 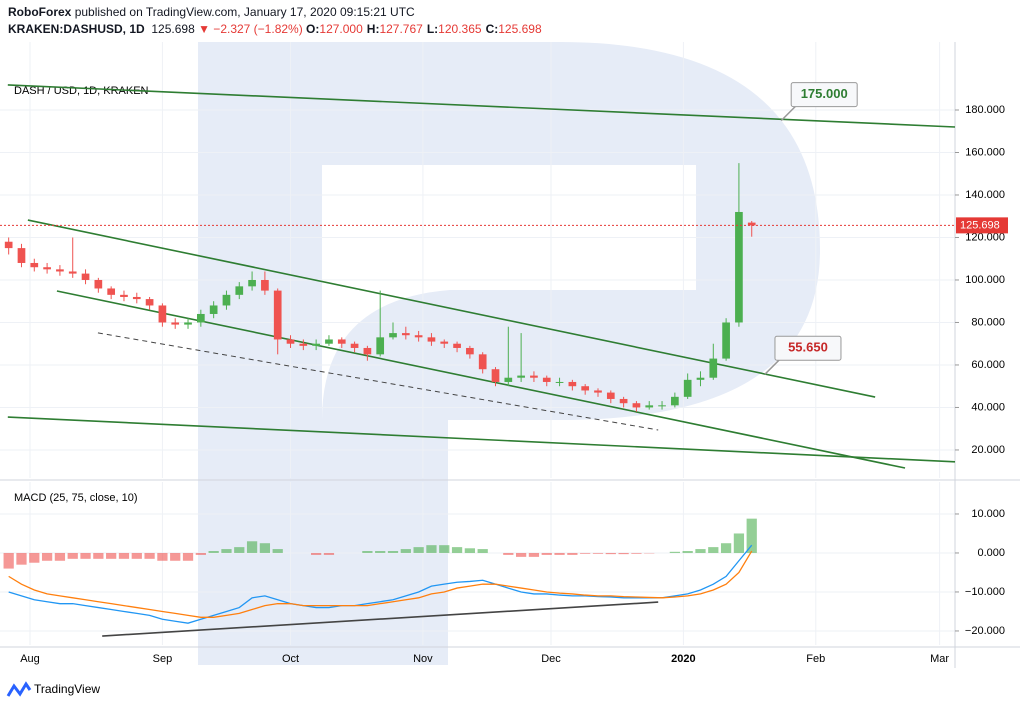 I want to click on x-tick-label: Aug, so click(x=30, y=659).